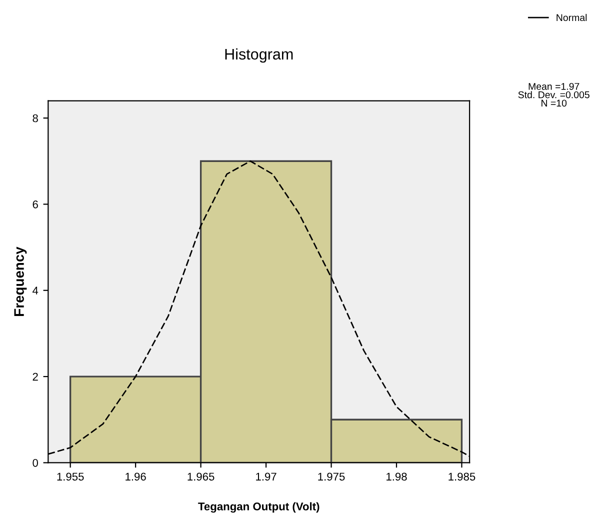  What do you see at coordinates (554, 94) in the screenshot?
I see `text: Mean =1.97 Std. Dev. =0.005 N =10` at bounding box center [554, 94].